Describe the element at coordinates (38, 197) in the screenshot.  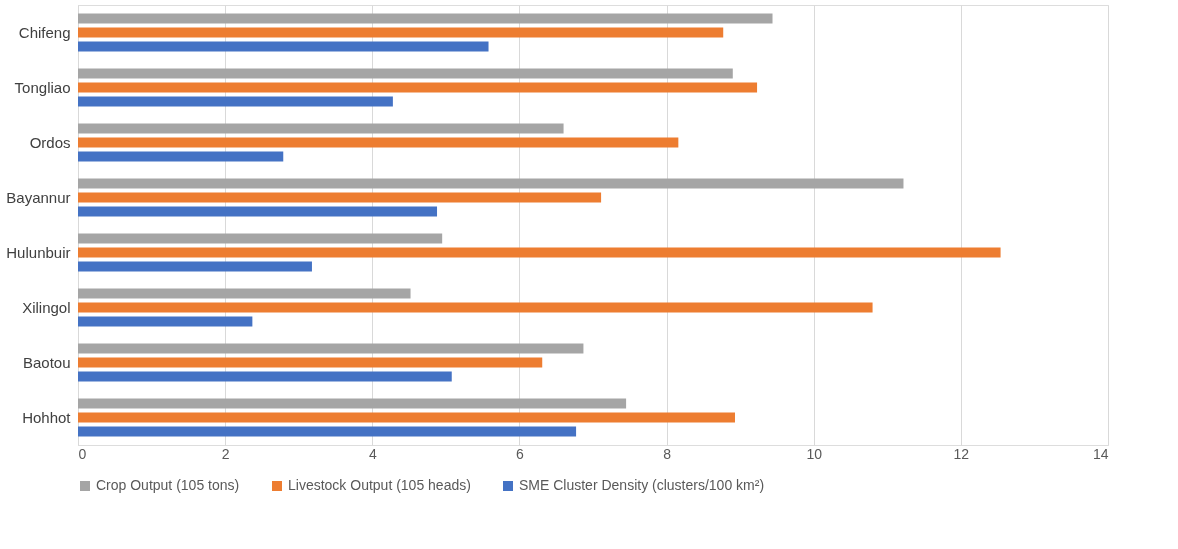
I see `y-tick-label: Bayannur` at that location.